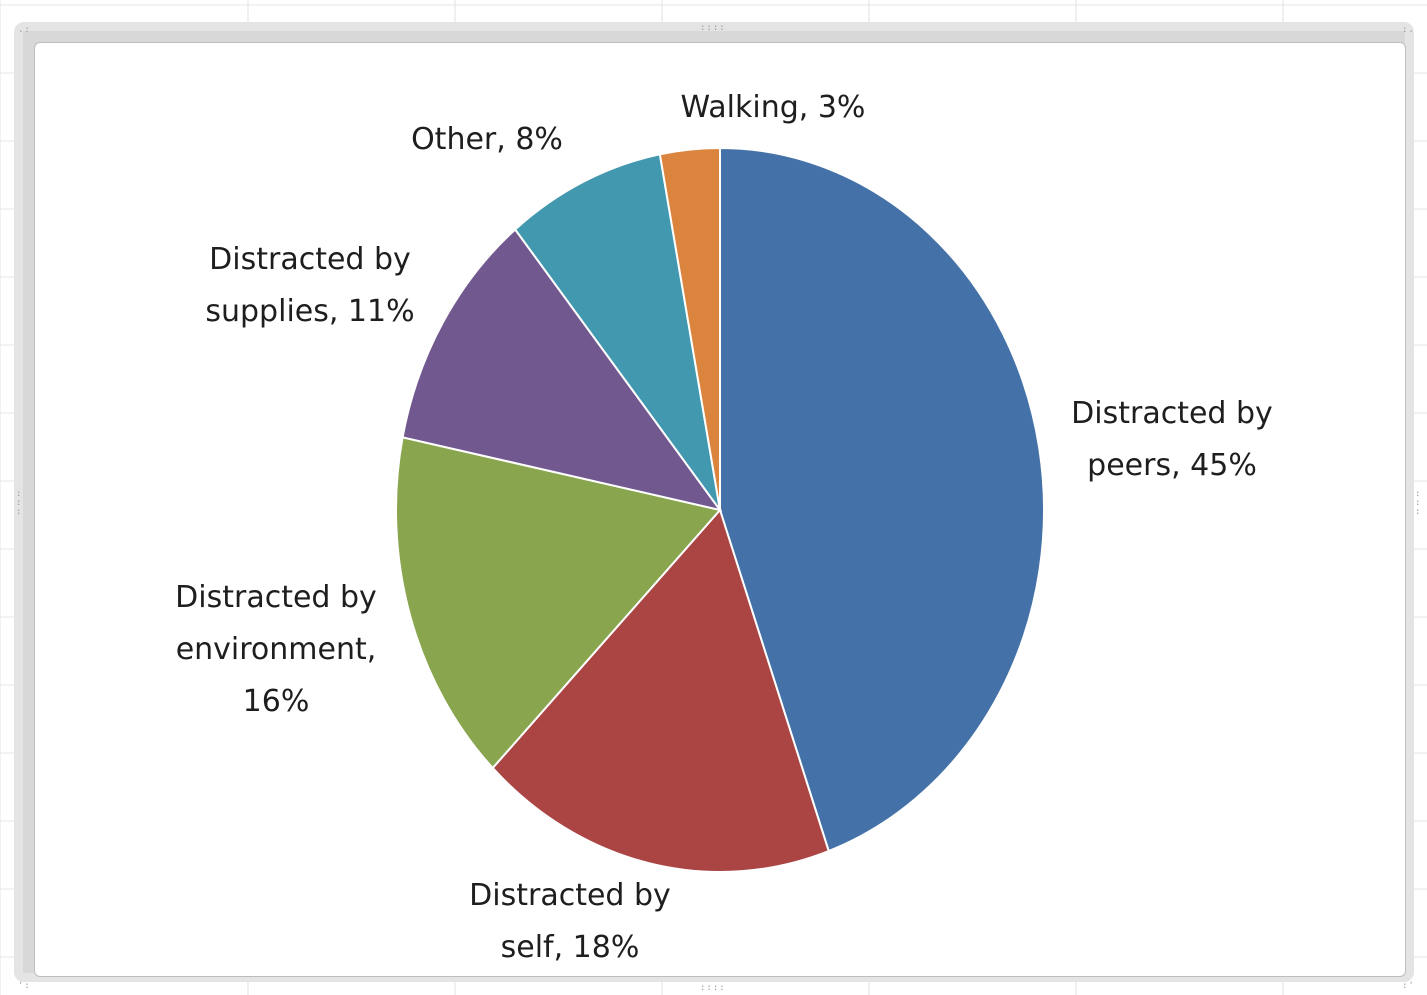  What do you see at coordinates (1418, 503) in the screenshot?
I see `resize-handle-right: :::` at bounding box center [1418, 503].